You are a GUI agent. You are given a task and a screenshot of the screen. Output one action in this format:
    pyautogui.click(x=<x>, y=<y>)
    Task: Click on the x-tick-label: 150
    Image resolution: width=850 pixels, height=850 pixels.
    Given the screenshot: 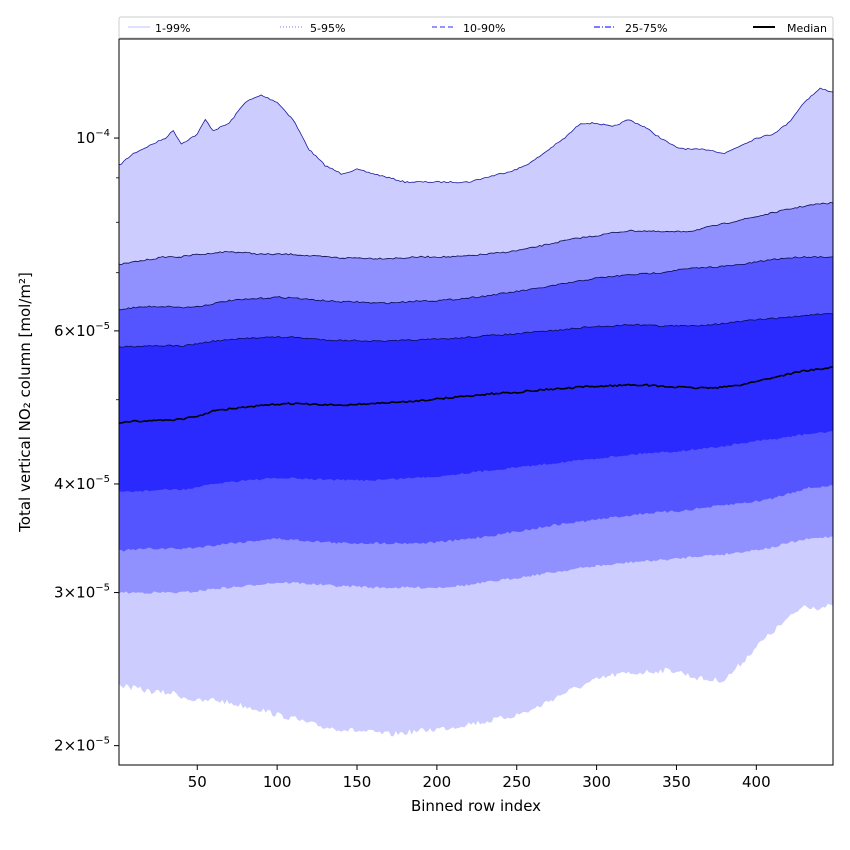 What is the action you would take?
    pyautogui.click(x=357, y=782)
    